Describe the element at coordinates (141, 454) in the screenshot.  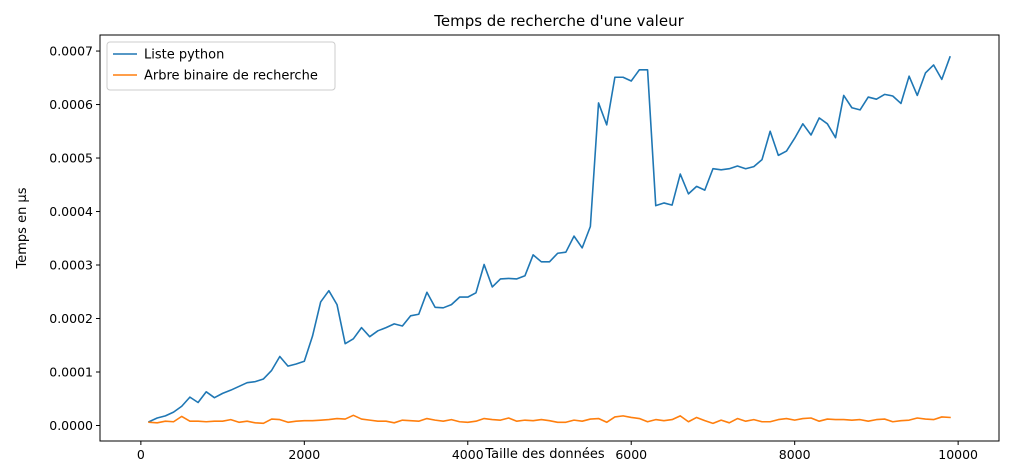
I see `x-tick-label: 0` at that location.